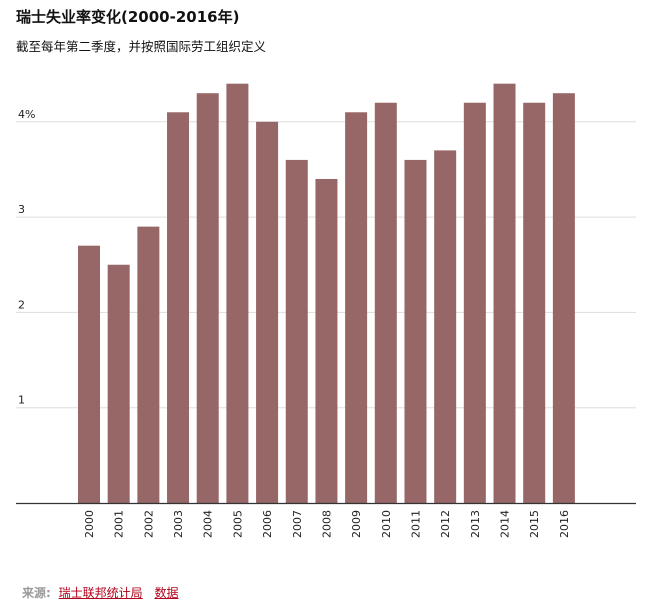  What do you see at coordinates (474, 303) in the screenshot?
I see `bar-2013` at bounding box center [474, 303].